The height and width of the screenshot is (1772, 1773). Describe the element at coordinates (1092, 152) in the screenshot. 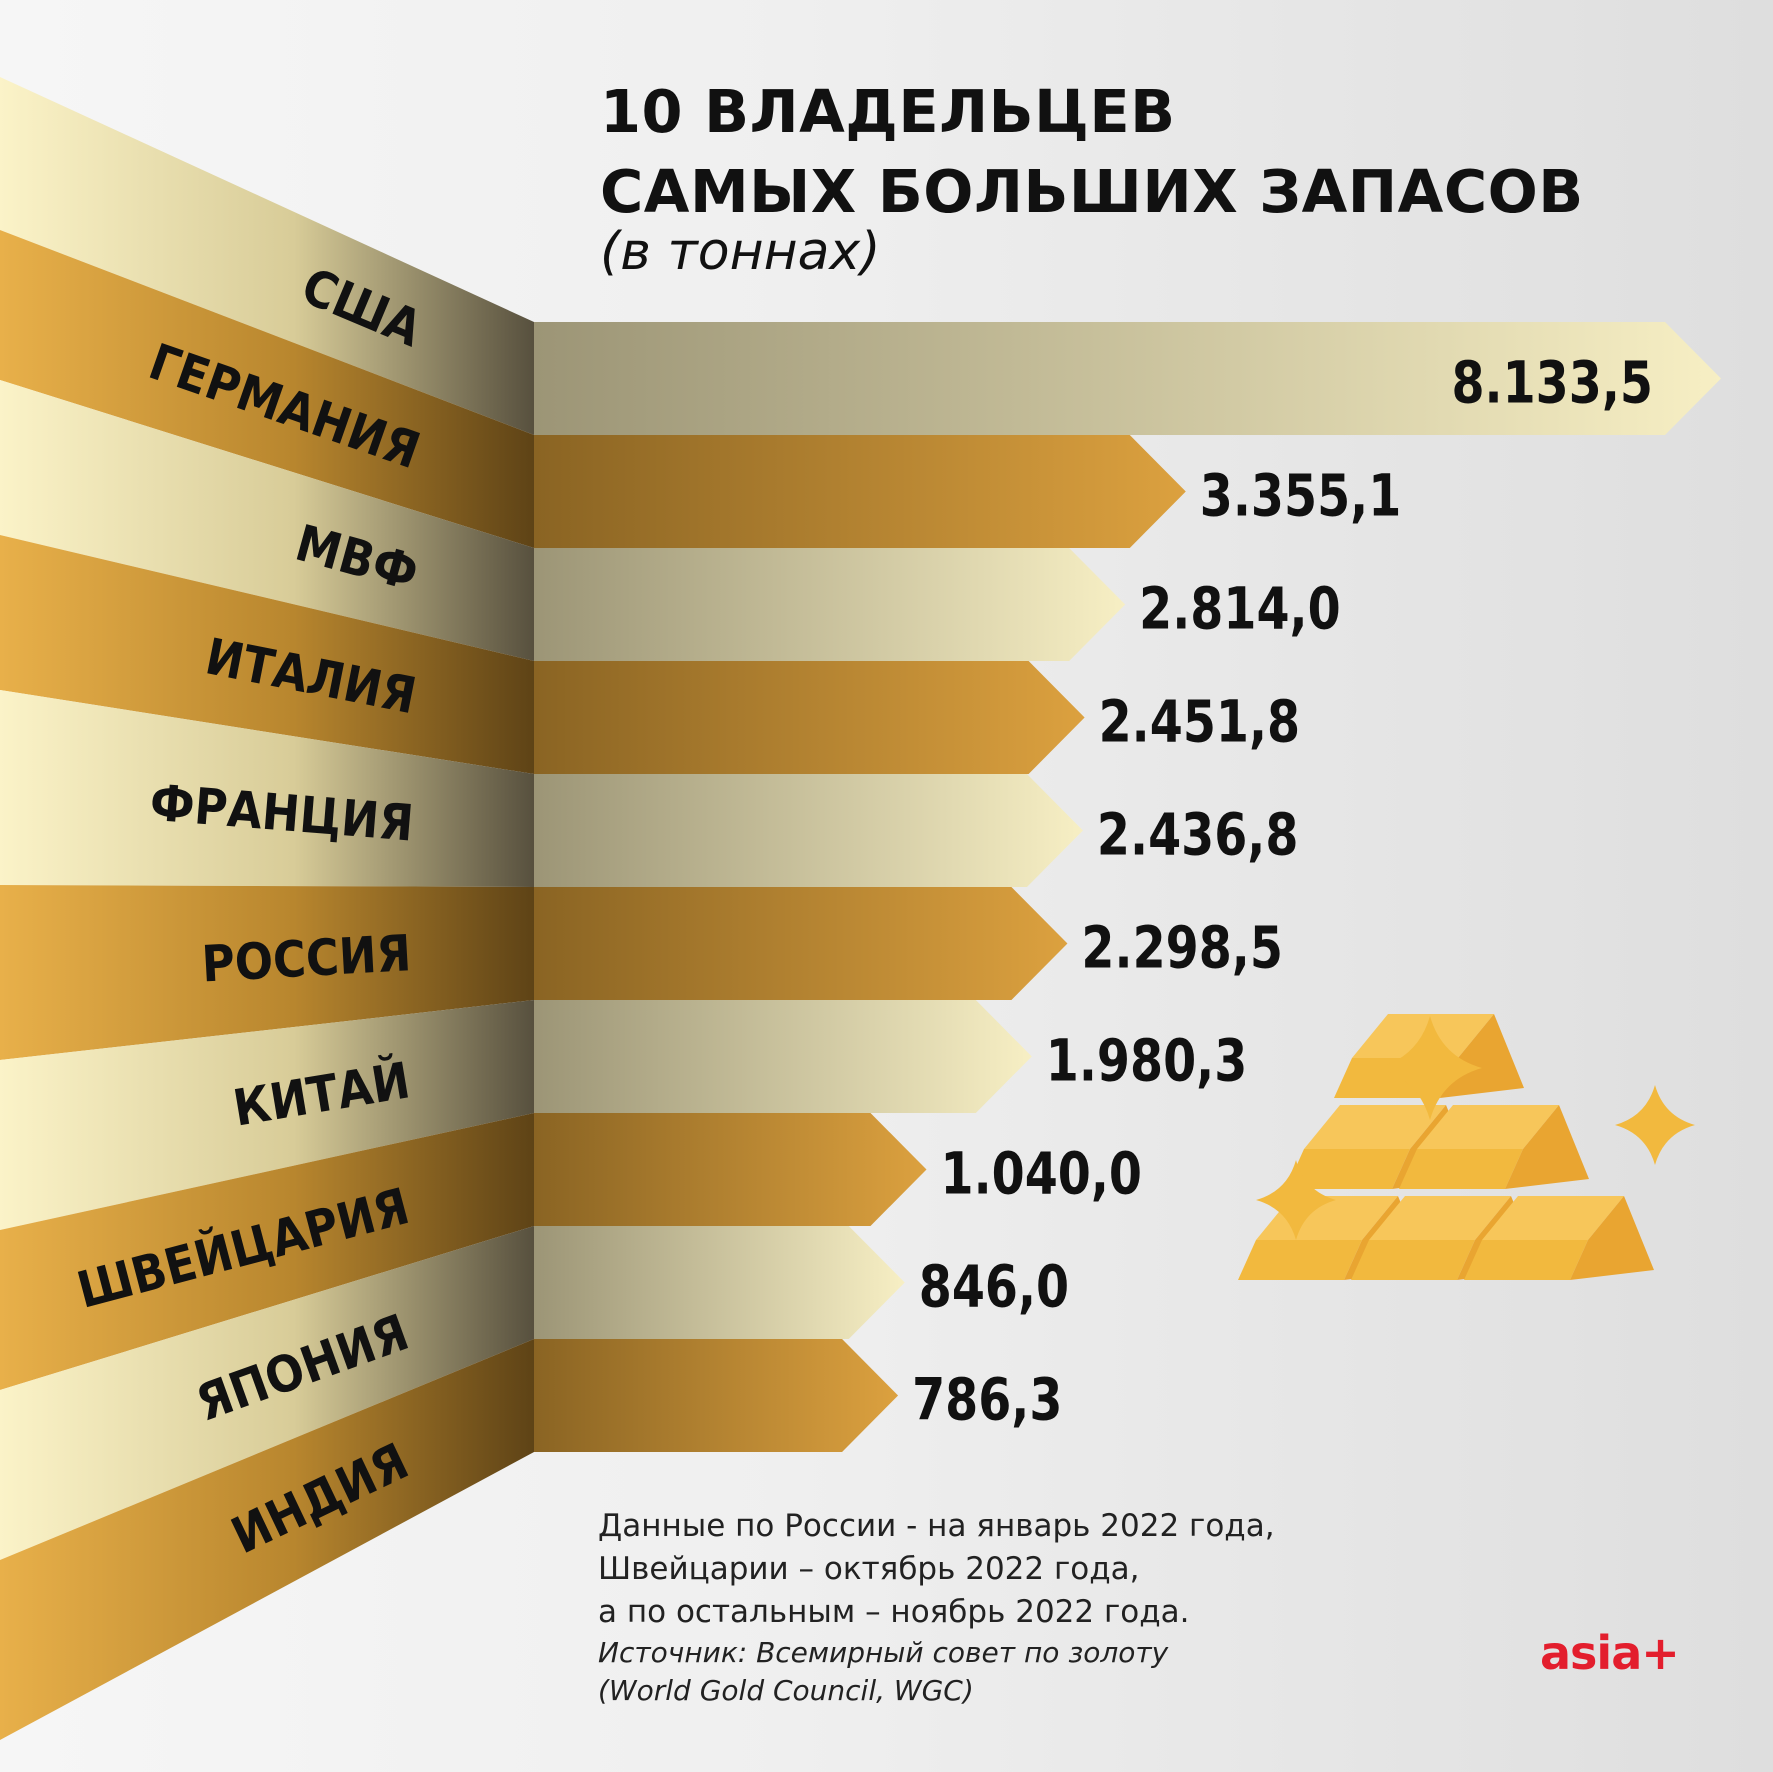

I see `chart-title: 10 ВЛАДЕЛЬЦЕВ САМЫХ БОЛЬШИХ ЗАПАСОВ` at that location.